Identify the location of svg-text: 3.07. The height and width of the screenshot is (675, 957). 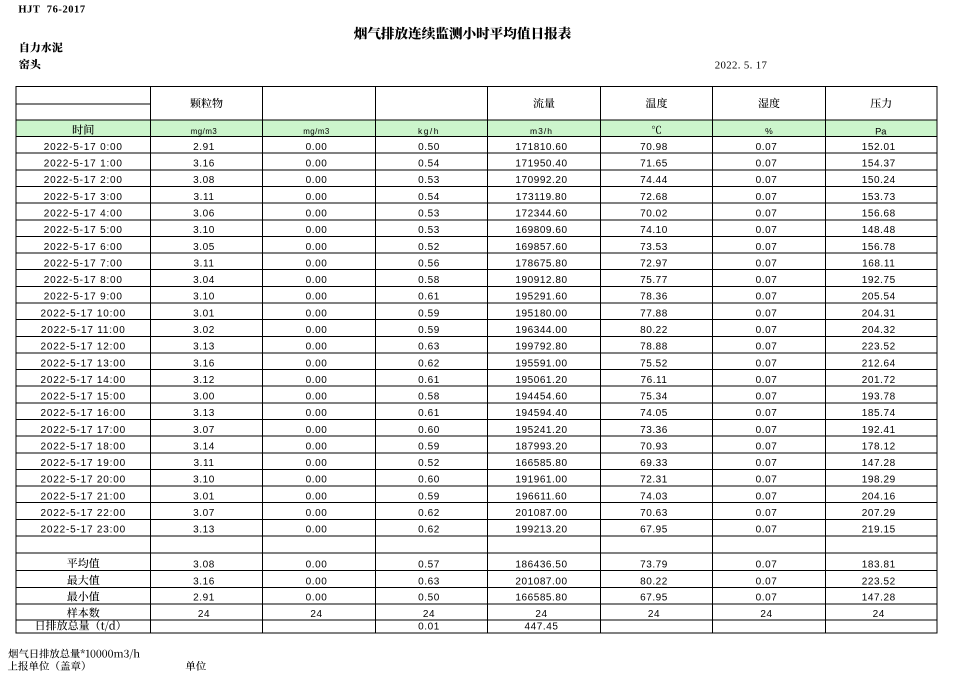
(204, 513).